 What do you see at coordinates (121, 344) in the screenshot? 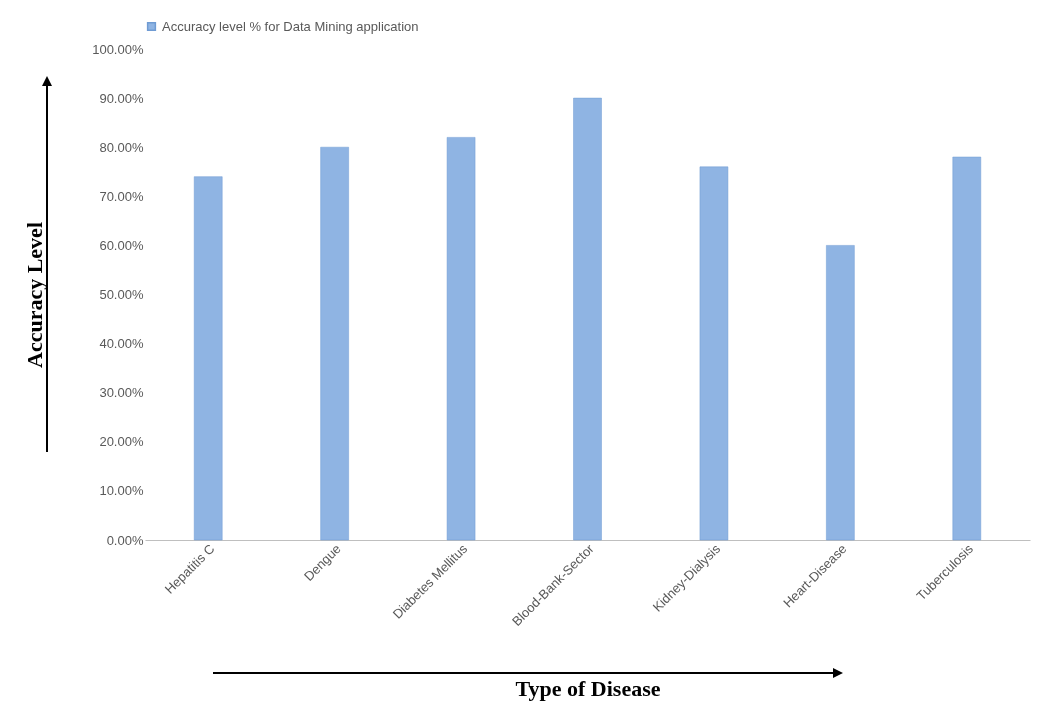
I see `y-tick-label: 40.00%` at bounding box center [121, 344].